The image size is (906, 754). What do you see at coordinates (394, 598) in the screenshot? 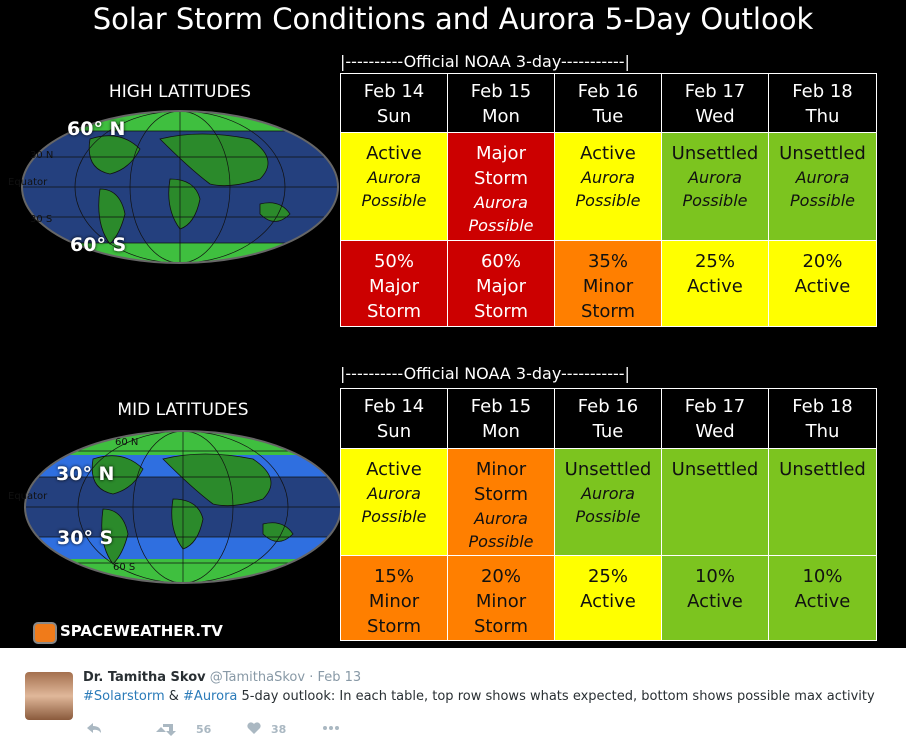
I see `outlook-cell: 15% Minor Storm` at bounding box center [394, 598].